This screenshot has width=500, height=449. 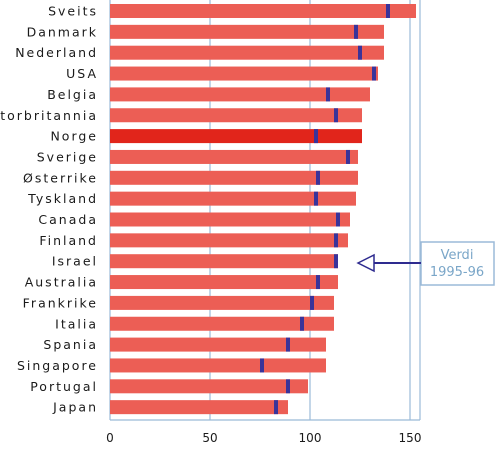 What do you see at coordinates (68, 240) in the screenshot?
I see `category-label: Finland` at bounding box center [68, 240].